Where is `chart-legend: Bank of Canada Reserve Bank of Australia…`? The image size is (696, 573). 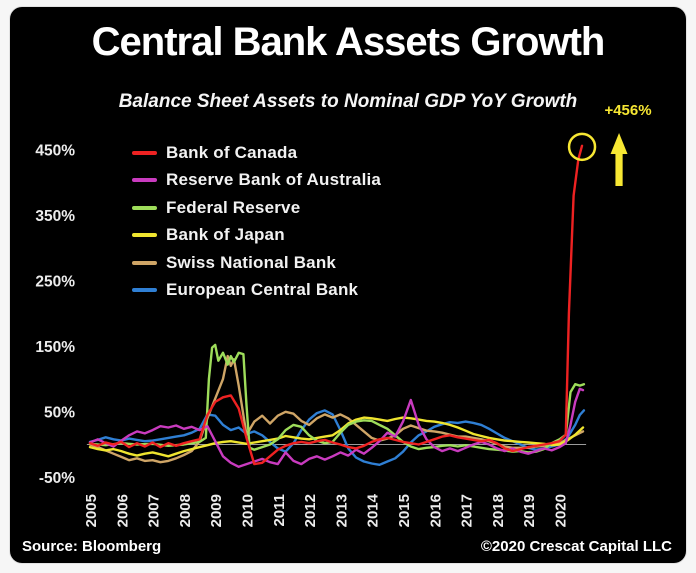
chart-legend: Bank of Canada Reserve Bank of Australia… is located at coordinates (256, 221).